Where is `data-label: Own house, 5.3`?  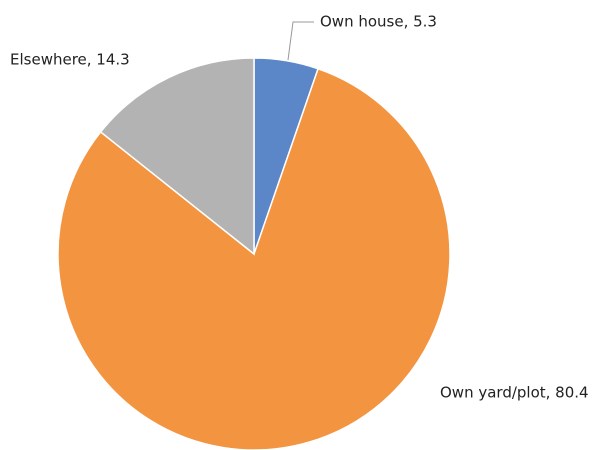 data-label: Own house, 5.3 is located at coordinates (378, 22).